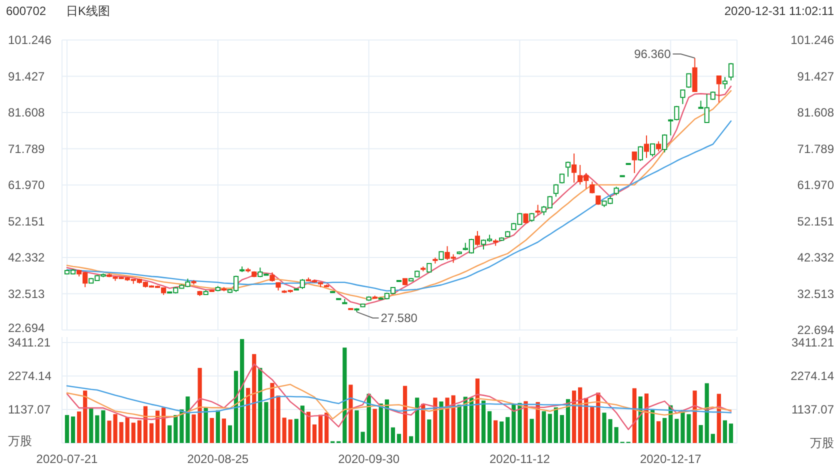  What do you see at coordinates (218, 459) in the screenshot?
I see `x-tick-label: 2020-08-25` at bounding box center [218, 459].